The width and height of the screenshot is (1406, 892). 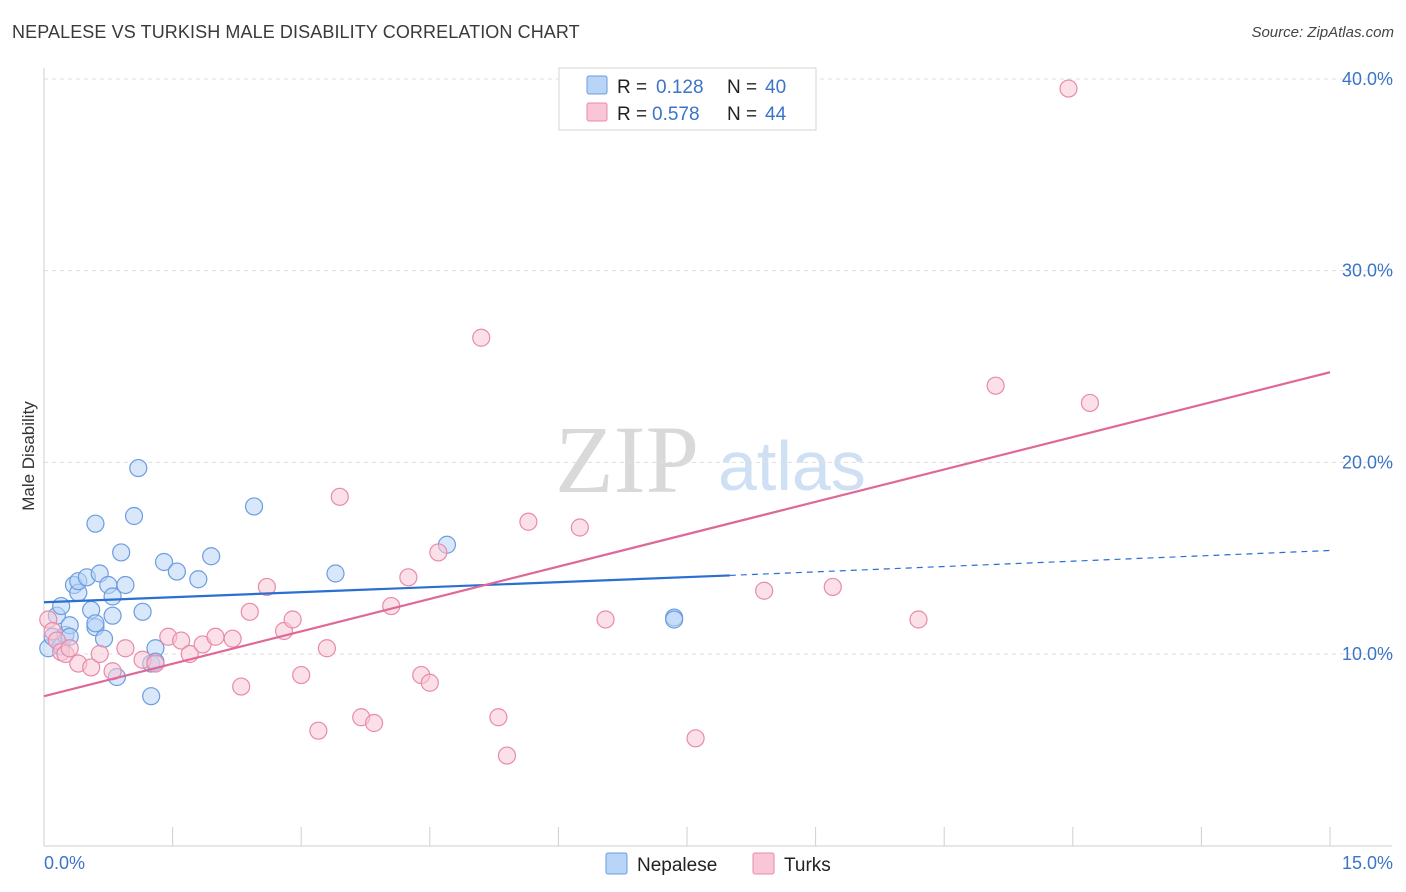 I want to click on watermark: ZIP atlas, so click(x=710, y=459).